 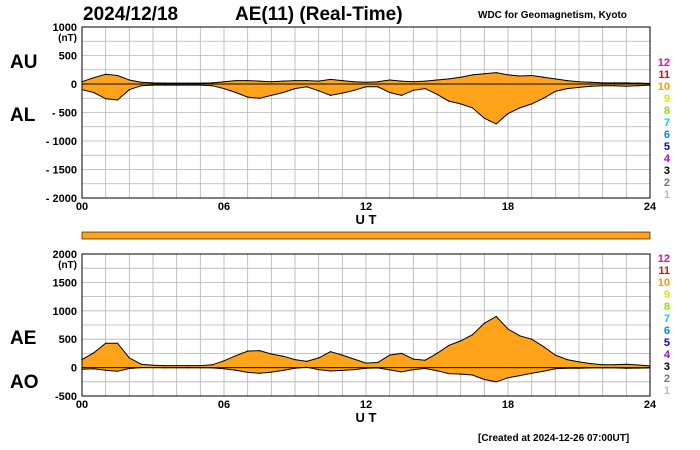 What do you see at coordinates (667, 195) in the screenshot?
I see `station-number: 1` at bounding box center [667, 195].